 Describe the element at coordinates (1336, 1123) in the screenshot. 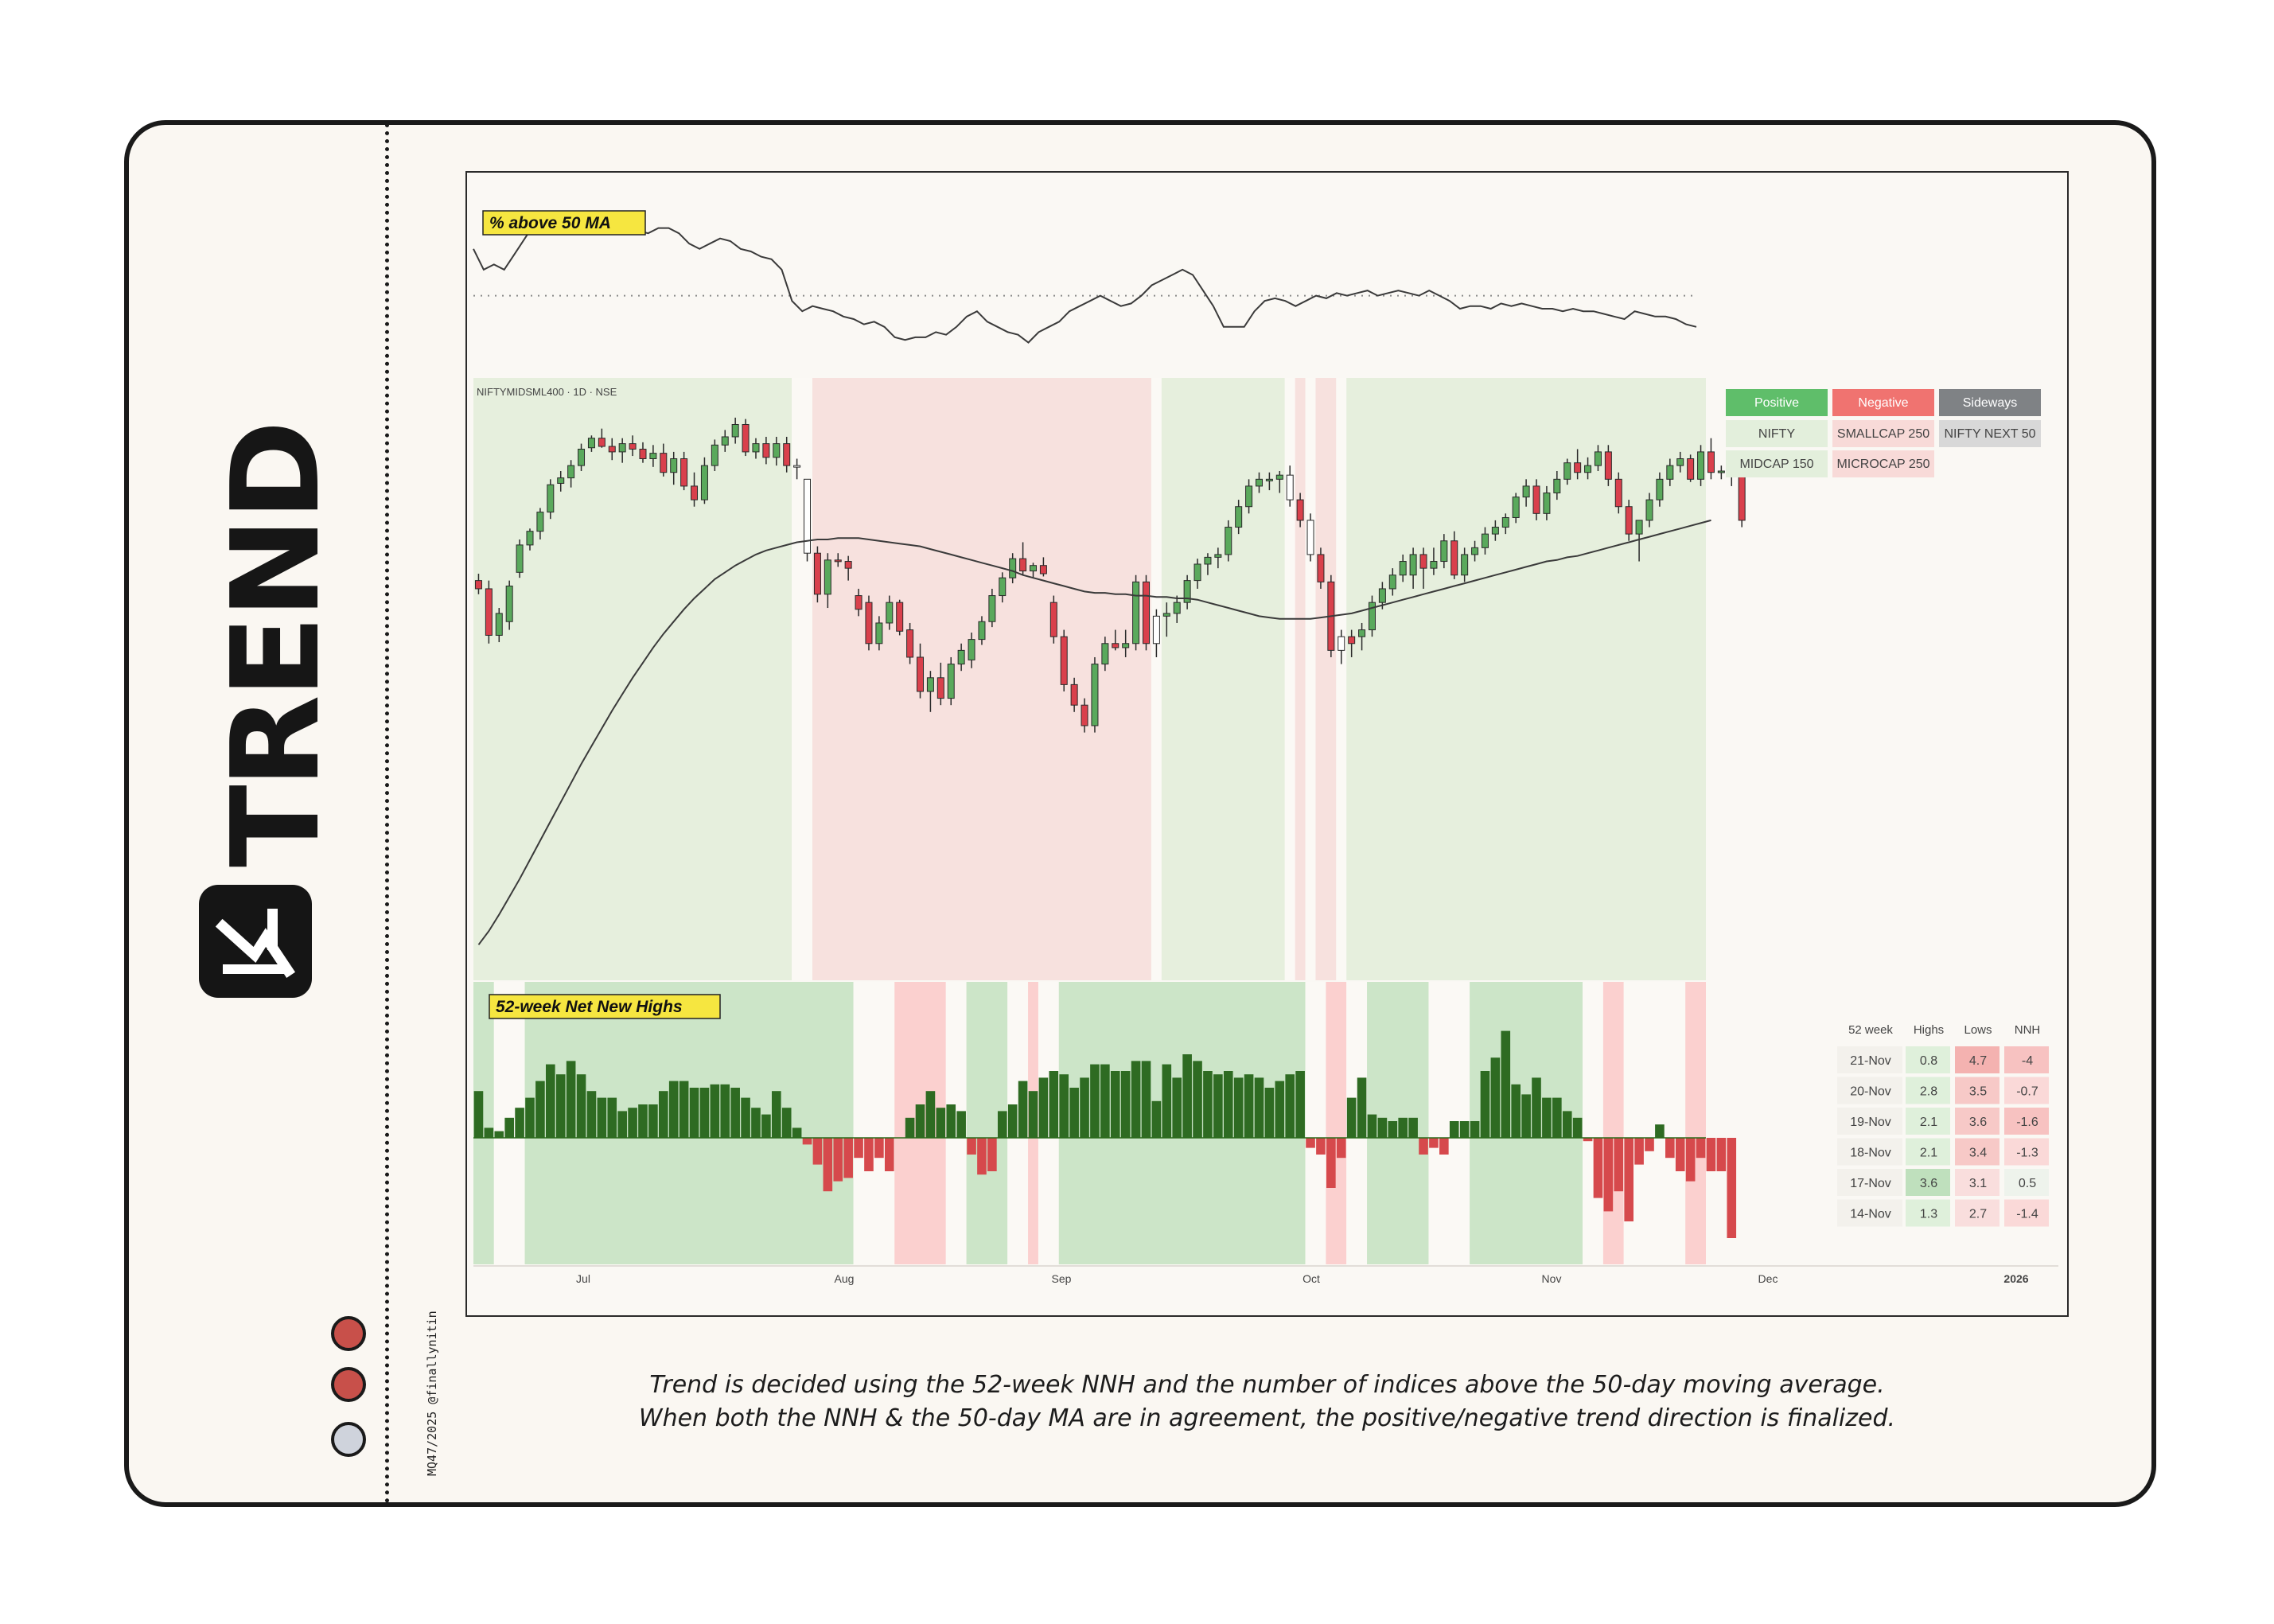

I see `nnh-band-negative` at that location.